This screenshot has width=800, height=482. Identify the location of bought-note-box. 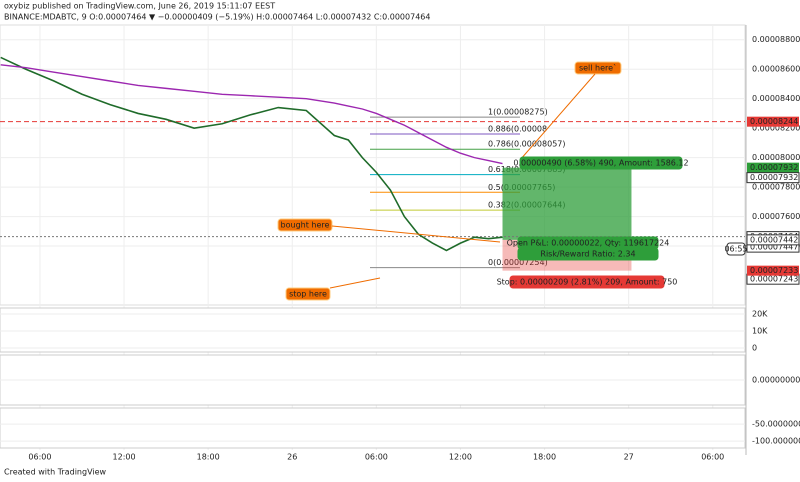
(305, 225).